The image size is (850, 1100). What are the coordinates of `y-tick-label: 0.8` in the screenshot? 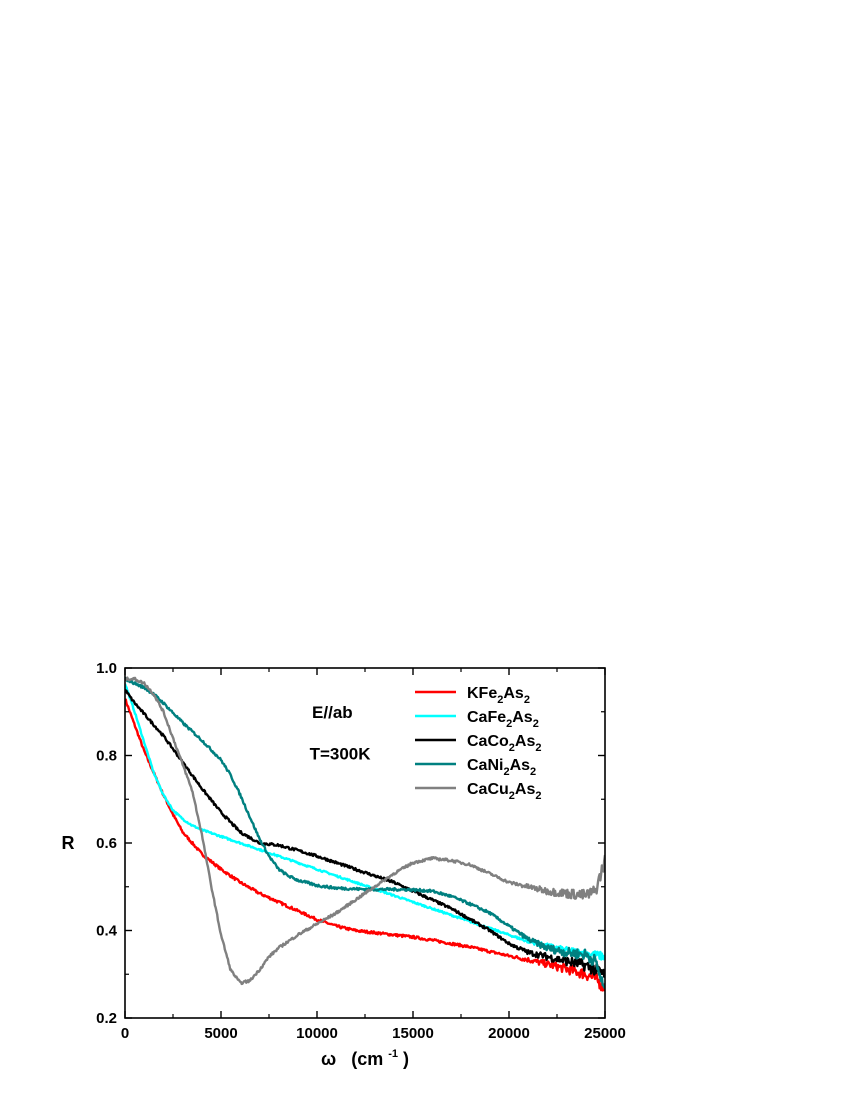 It's located at (106, 756).